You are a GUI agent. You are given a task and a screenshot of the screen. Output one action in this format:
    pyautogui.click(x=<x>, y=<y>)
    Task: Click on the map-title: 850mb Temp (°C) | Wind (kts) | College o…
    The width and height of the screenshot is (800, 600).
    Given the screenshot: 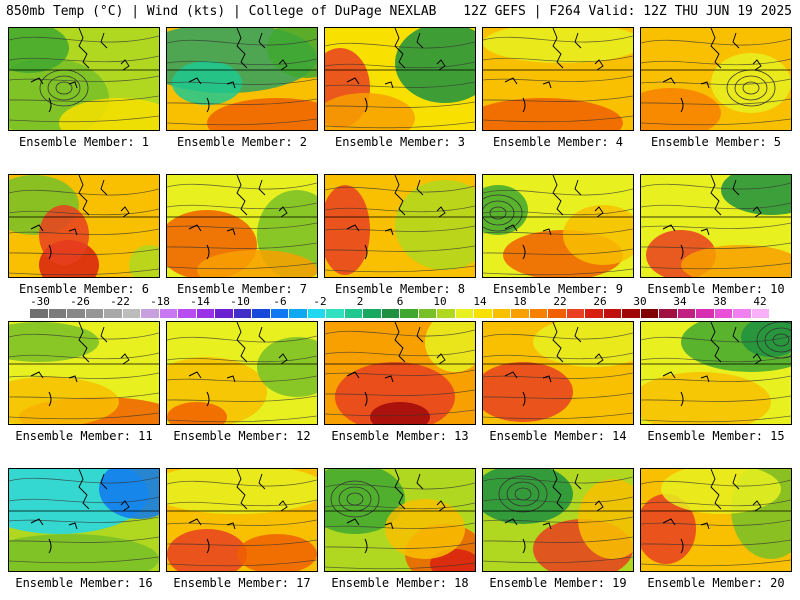 What is the action you would take?
    pyautogui.click(x=221, y=11)
    